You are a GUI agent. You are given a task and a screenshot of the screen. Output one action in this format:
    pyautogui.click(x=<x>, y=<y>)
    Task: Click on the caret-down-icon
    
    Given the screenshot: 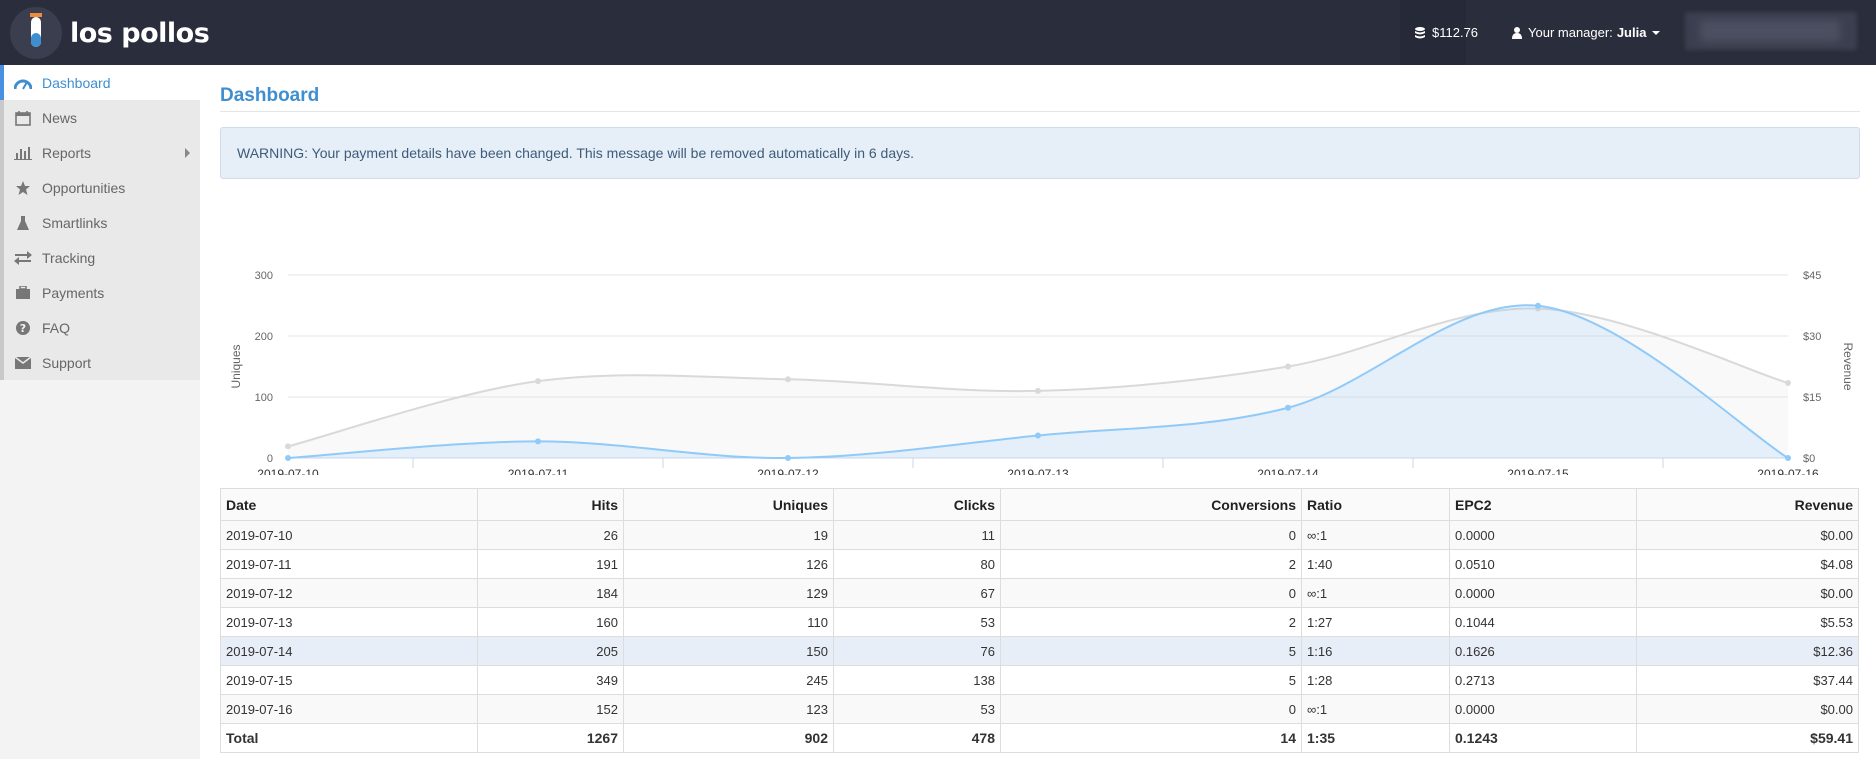 What is the action you would take?
    pyautogui.click(x=1656, y=32)
    